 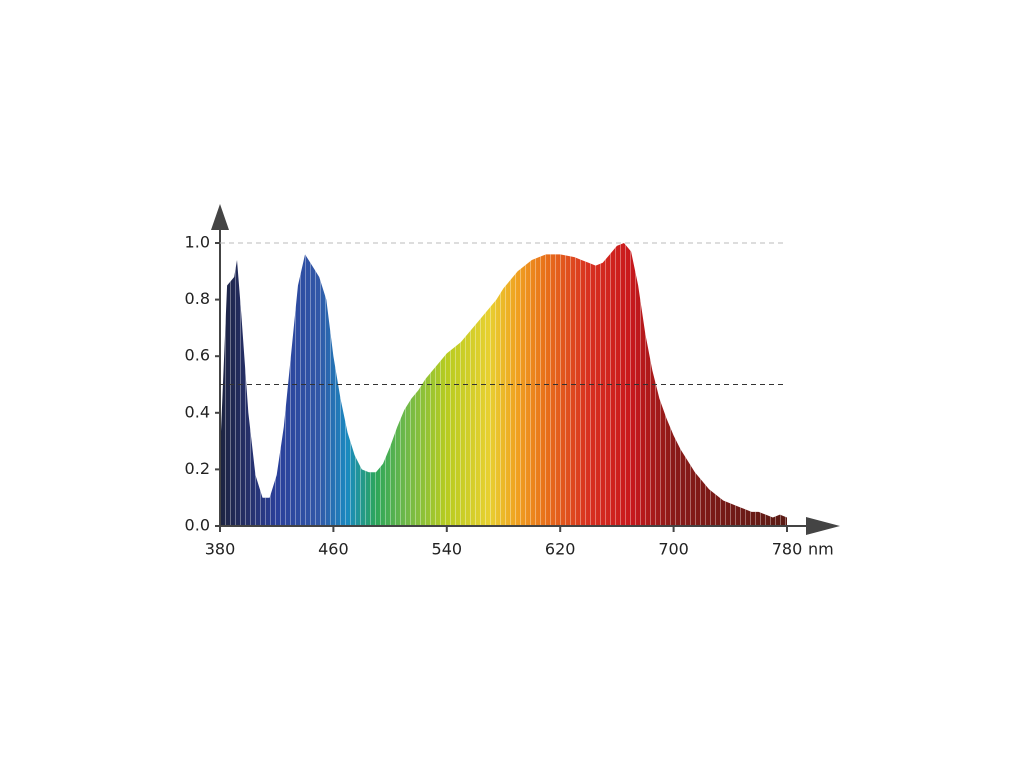 What do you see at coordinates (447, 549) in the screenshot?
I see `x-tick-label: 540` at bounding box center [447, 549].